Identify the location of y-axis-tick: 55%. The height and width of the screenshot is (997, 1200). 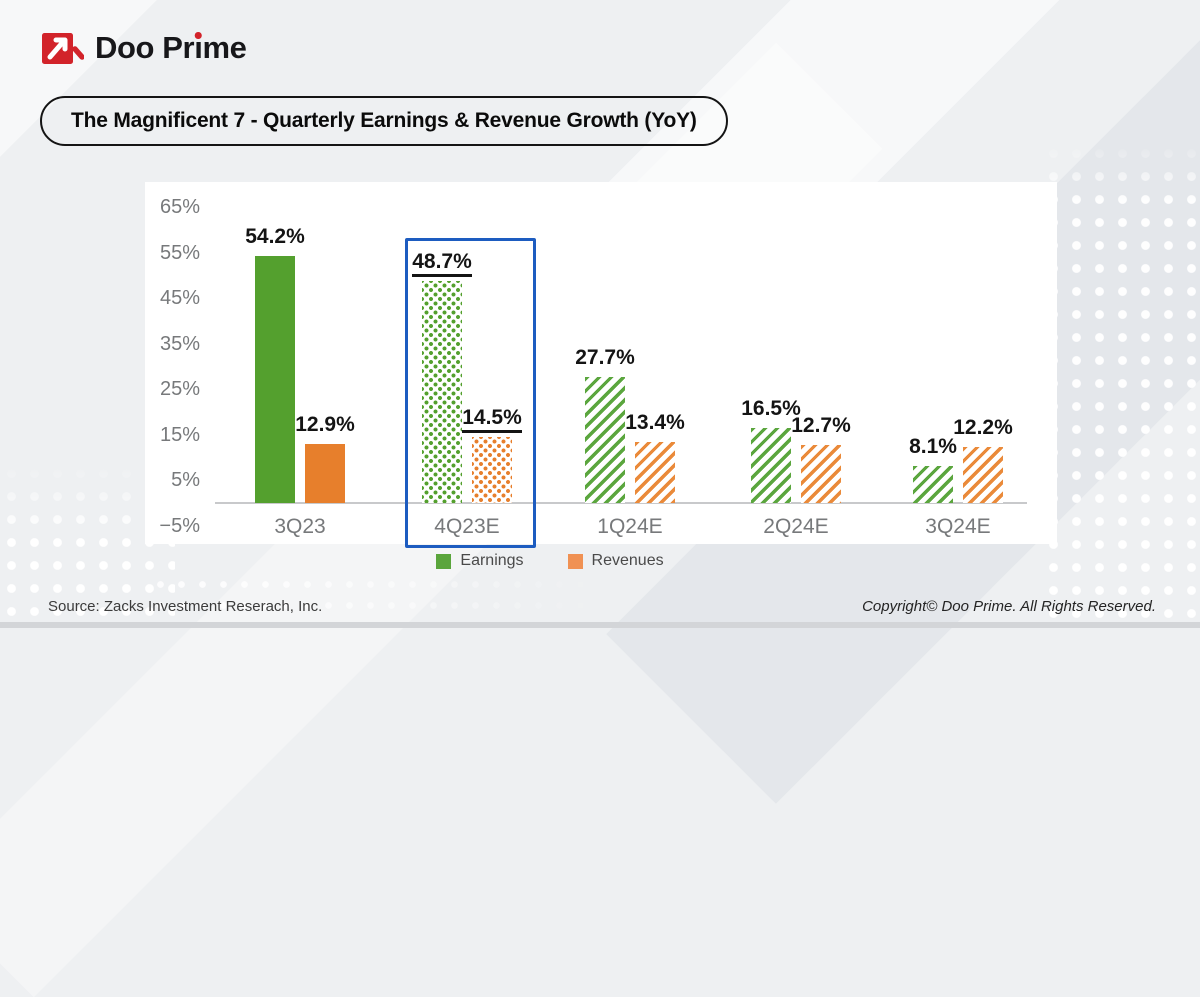
(179, 252).